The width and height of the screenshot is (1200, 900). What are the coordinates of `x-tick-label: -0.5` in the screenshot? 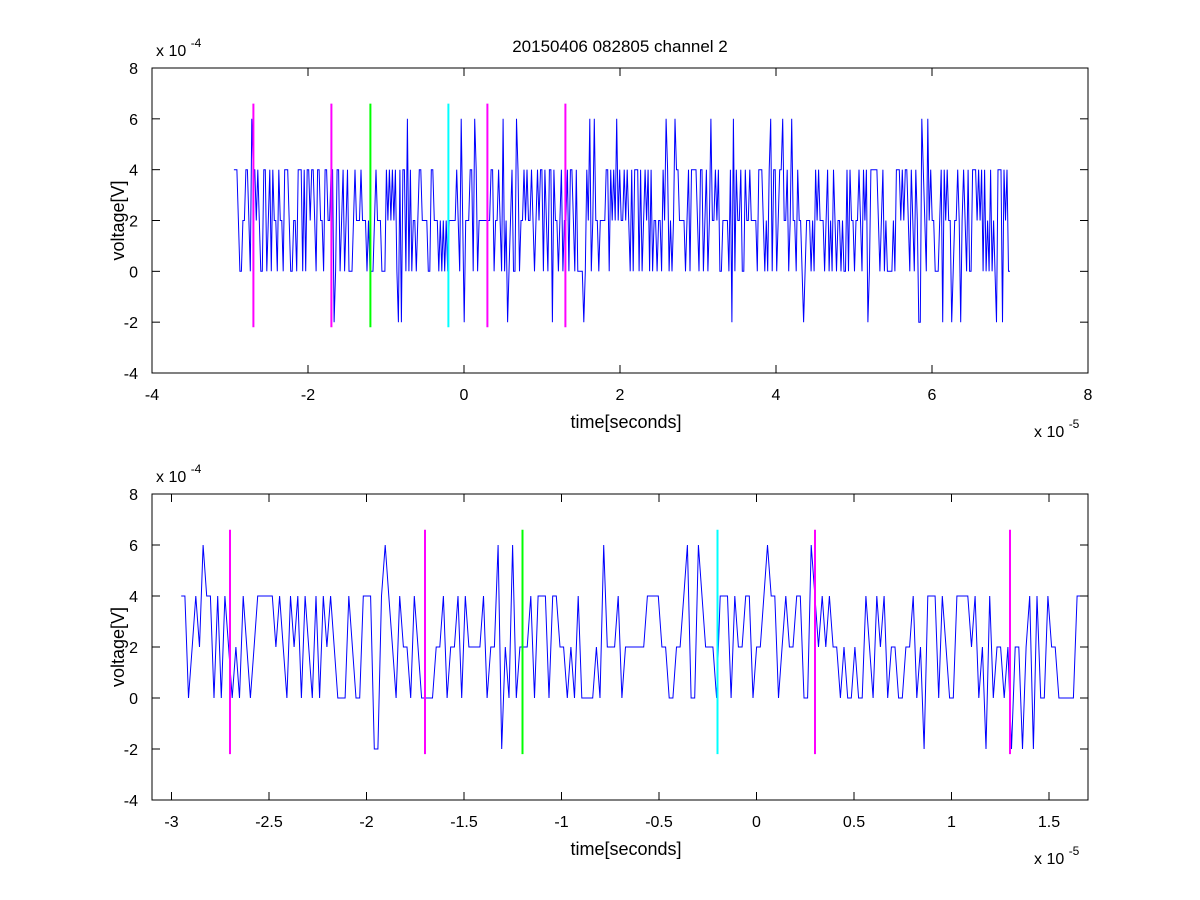 It's located at (659, 822).